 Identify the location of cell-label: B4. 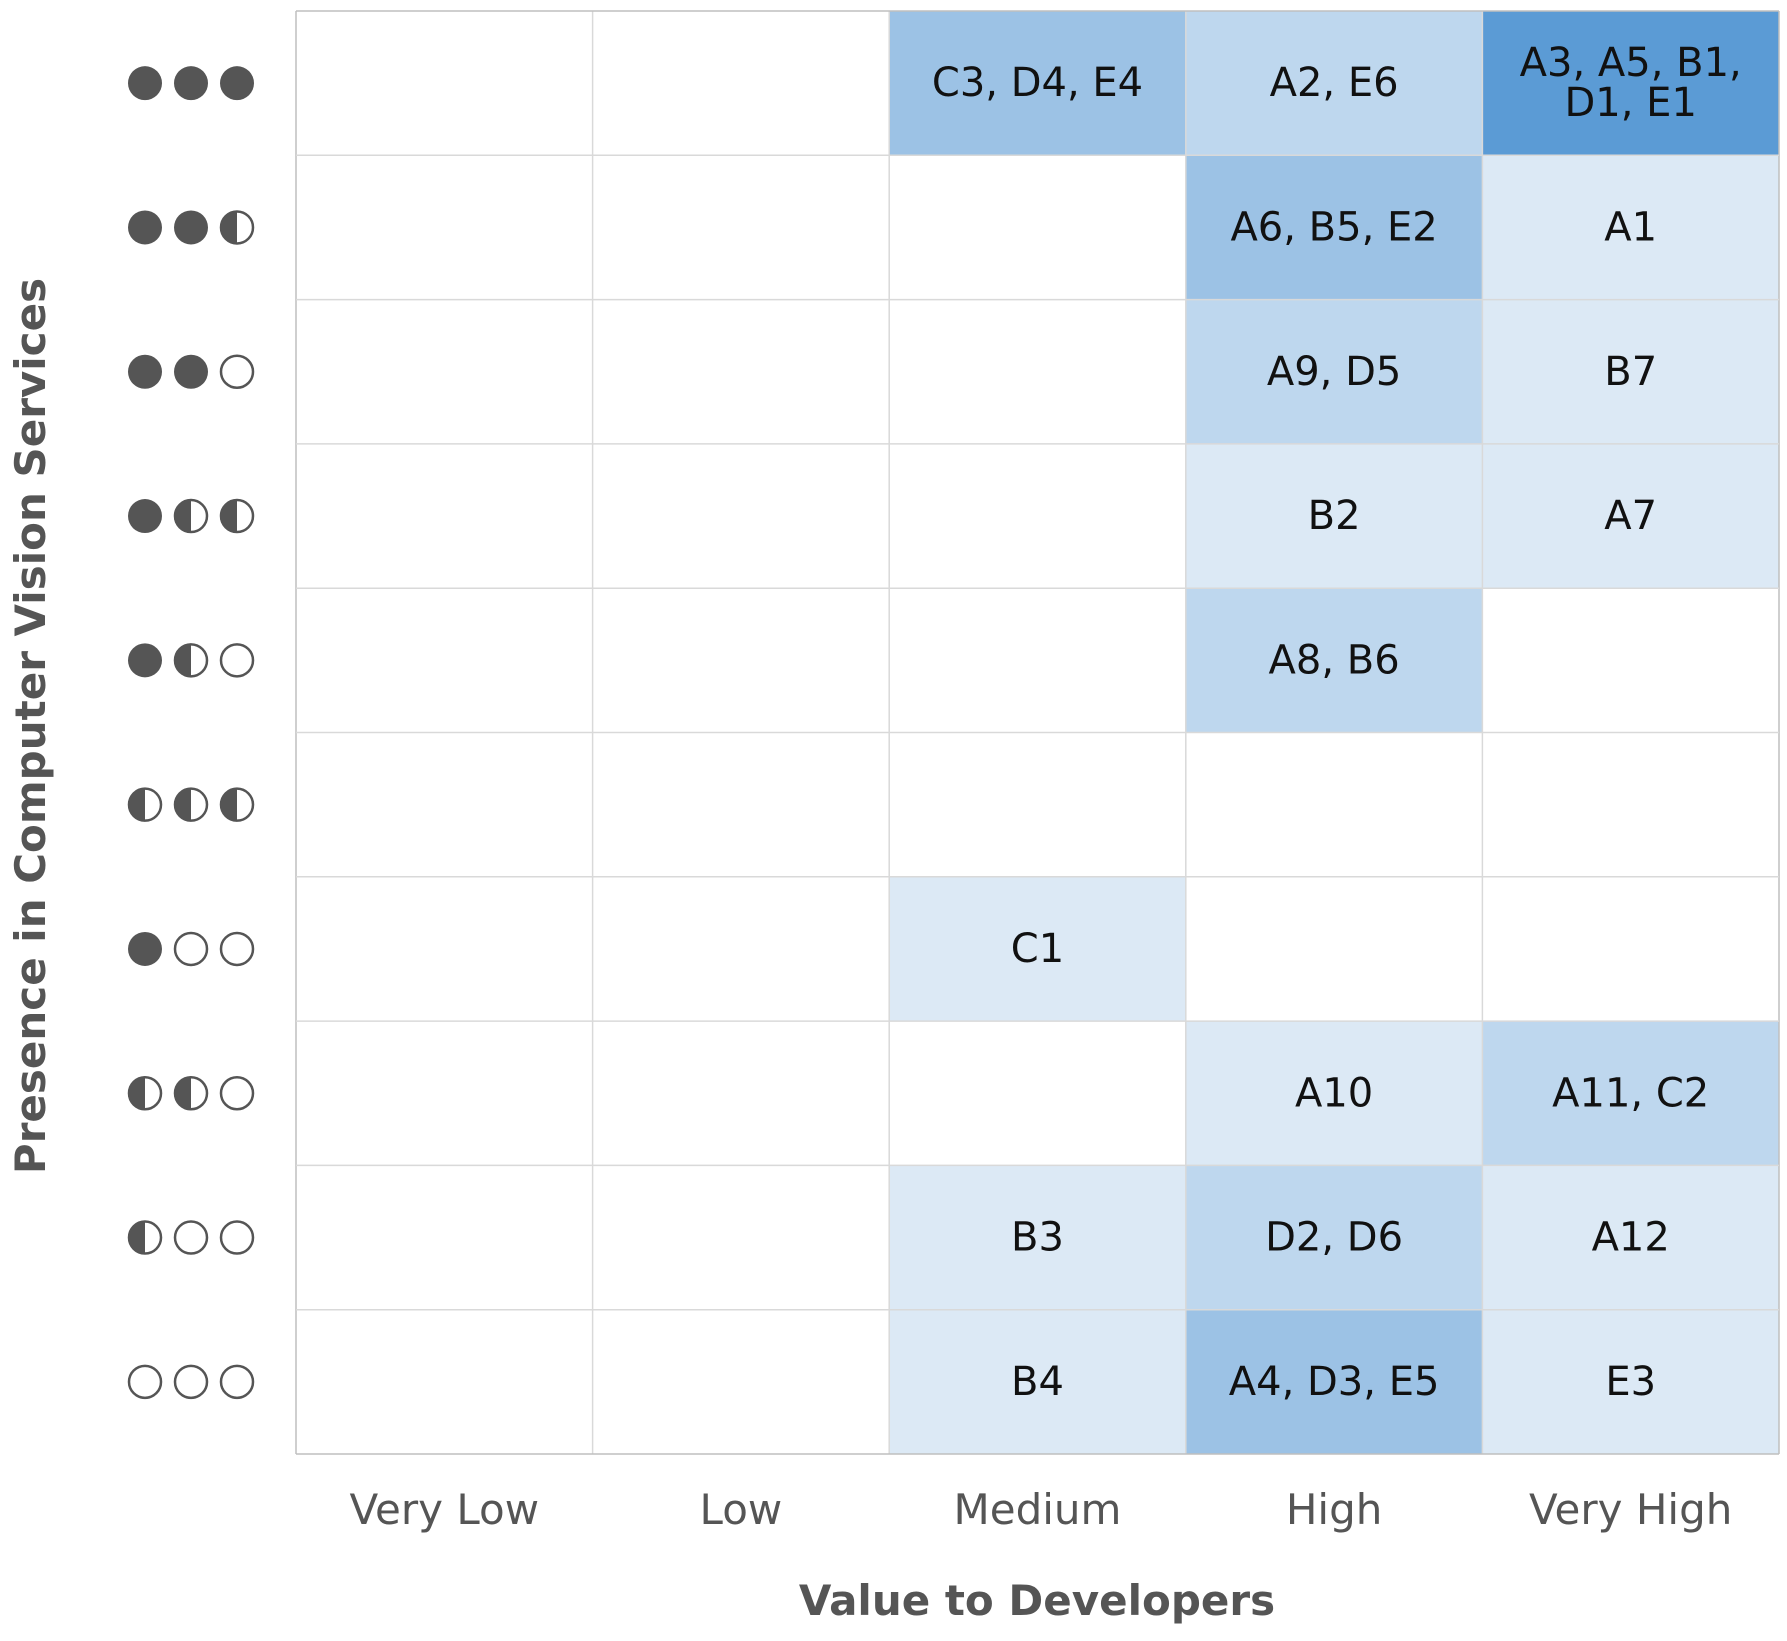
(1037, 1382).